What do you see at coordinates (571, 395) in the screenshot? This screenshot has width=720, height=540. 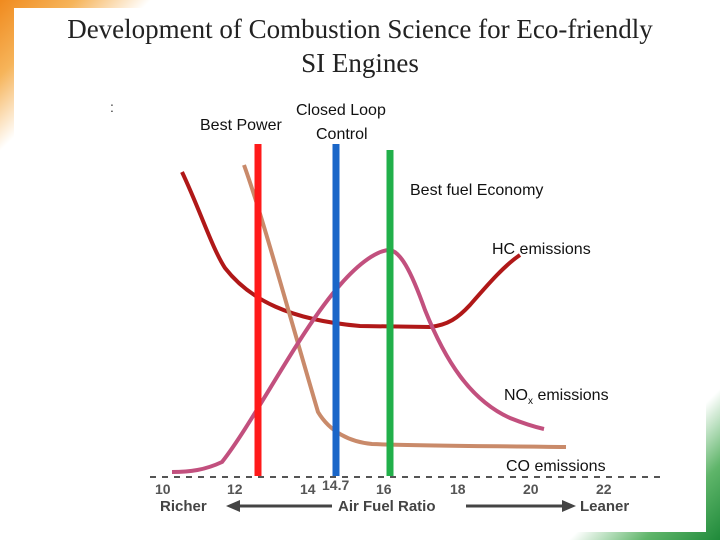 I see `nox-suffix: emissions` at bounding box center [571, 395].